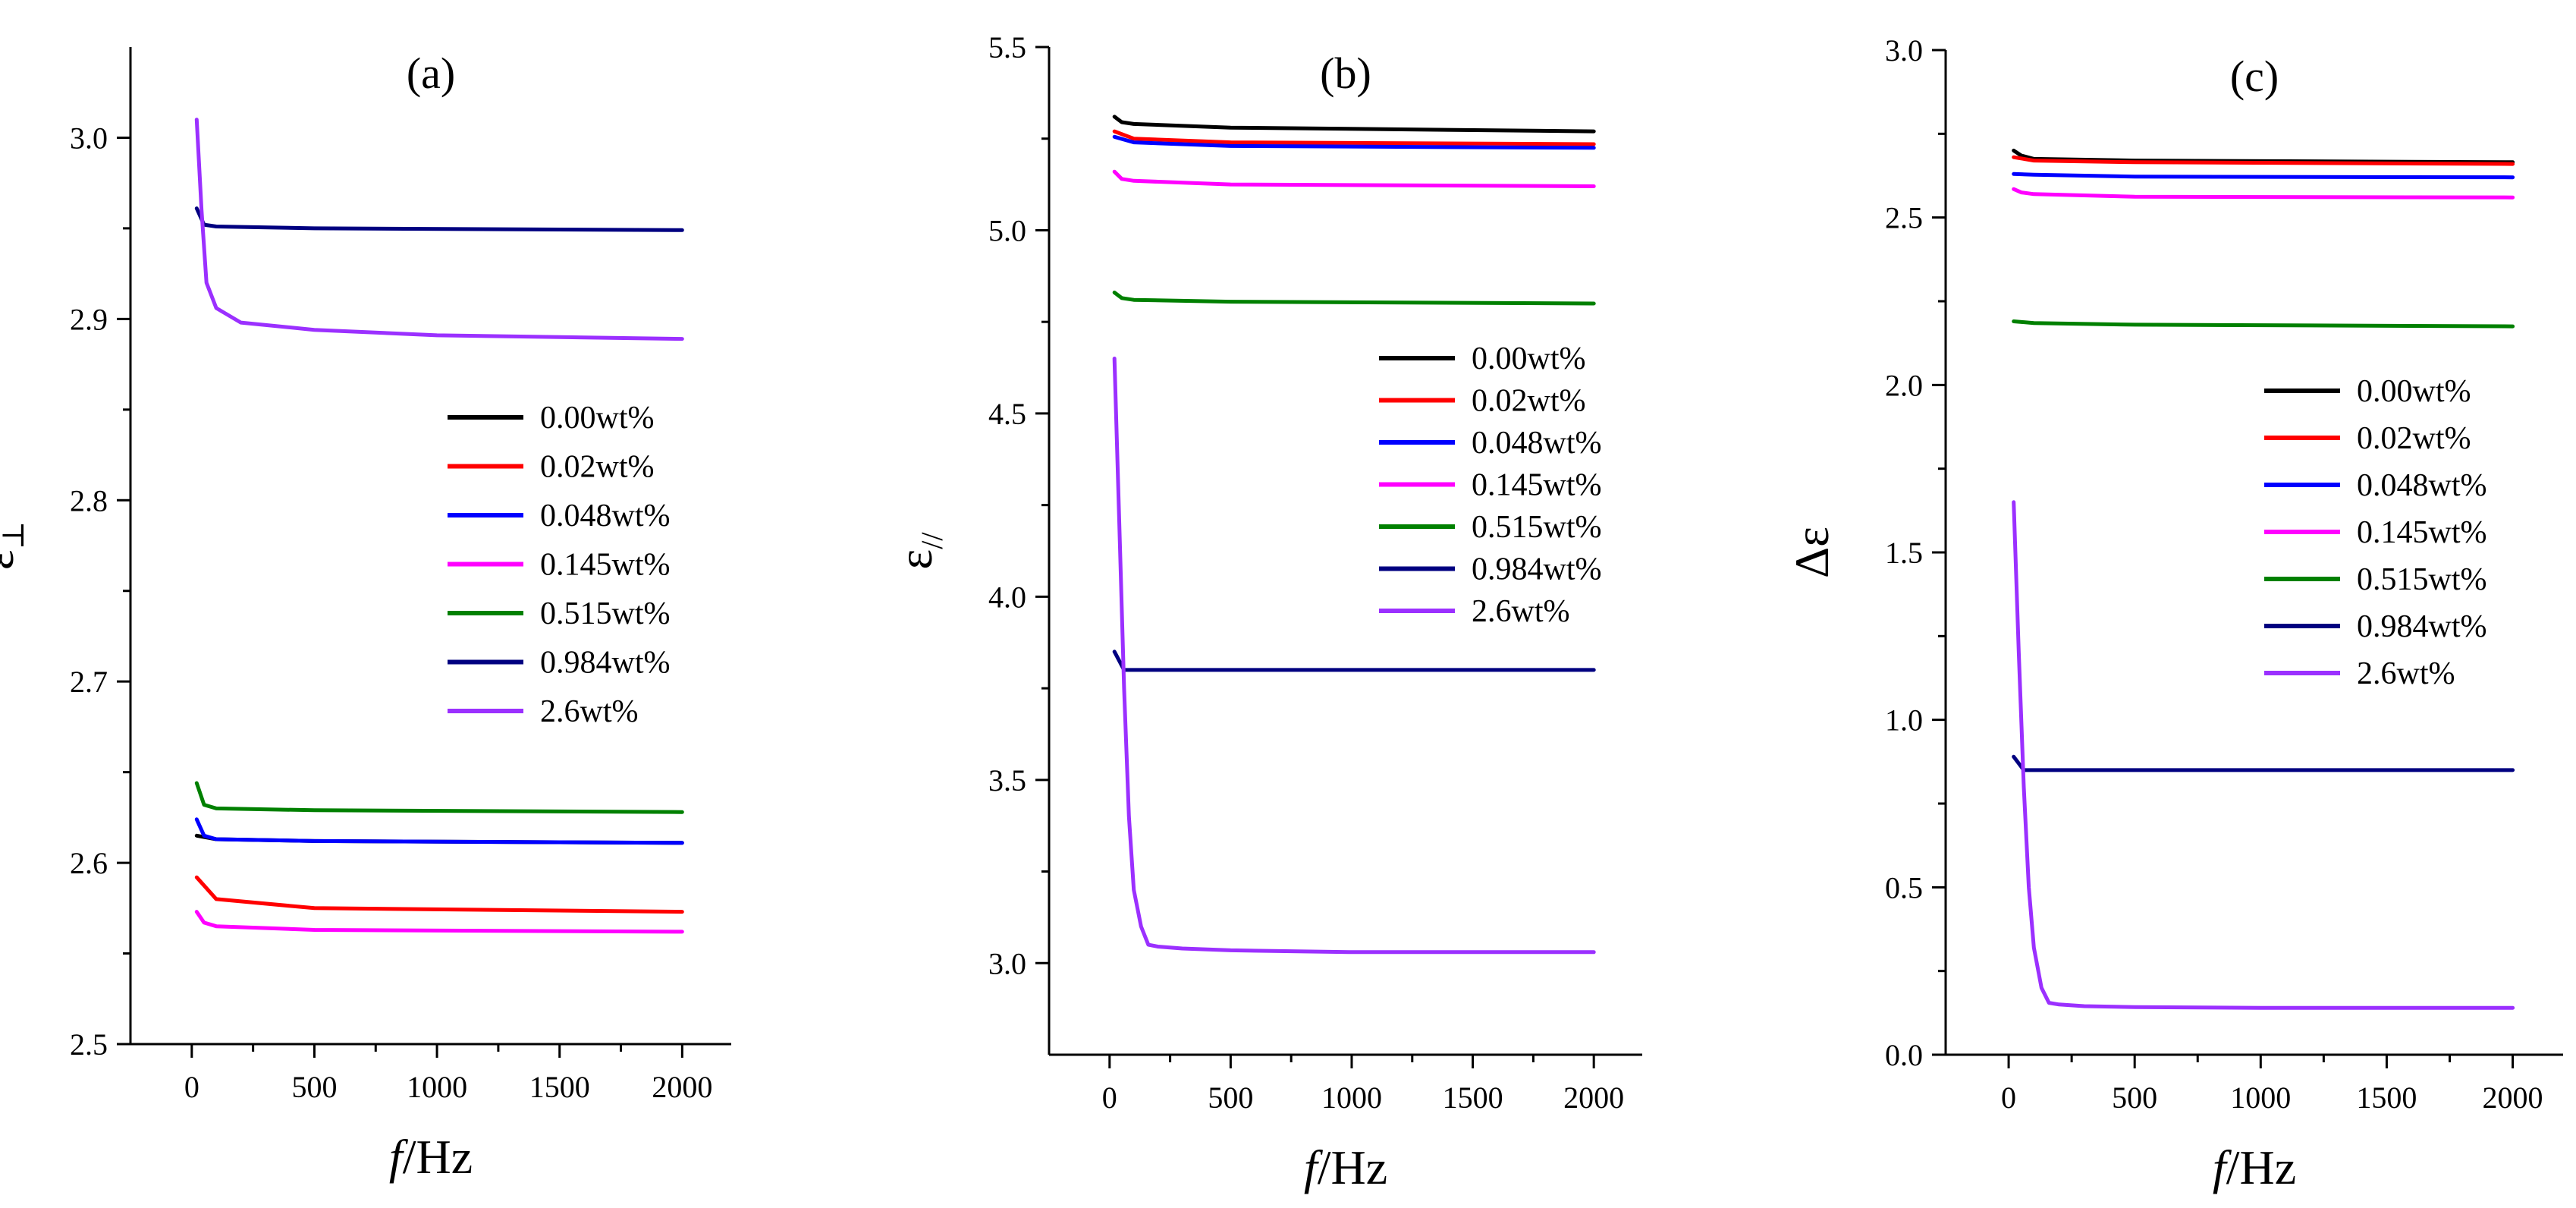 The height and width of the screenshot is (1208, 2576). Describe the element at coordinates (1904, 1055) in the screenshot. I see `y-tick-label: 0.0` at that location.